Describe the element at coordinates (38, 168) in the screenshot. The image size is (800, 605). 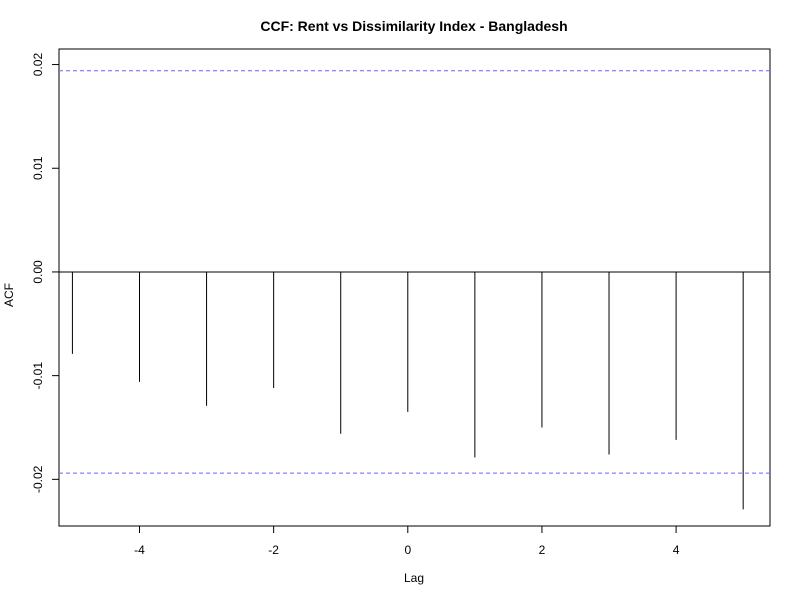
I see `y-tick-label: 0.01` at that location.